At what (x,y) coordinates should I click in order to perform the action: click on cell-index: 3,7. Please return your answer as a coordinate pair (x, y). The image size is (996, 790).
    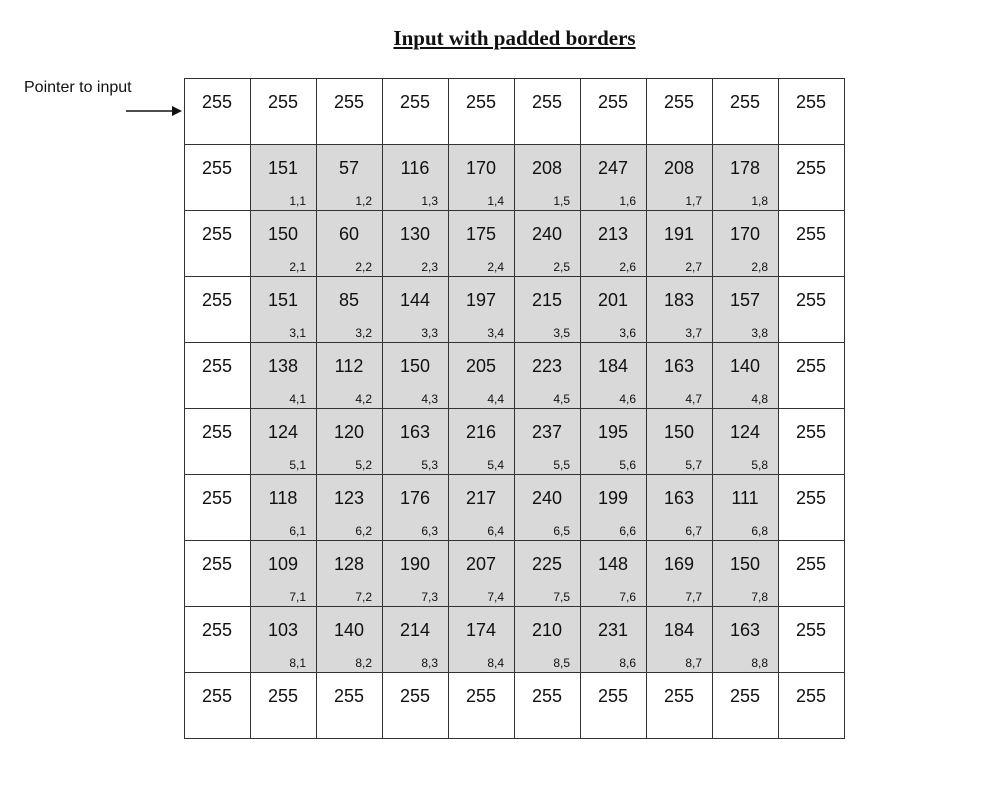
    Looking at the image, I should click on (693, 333).